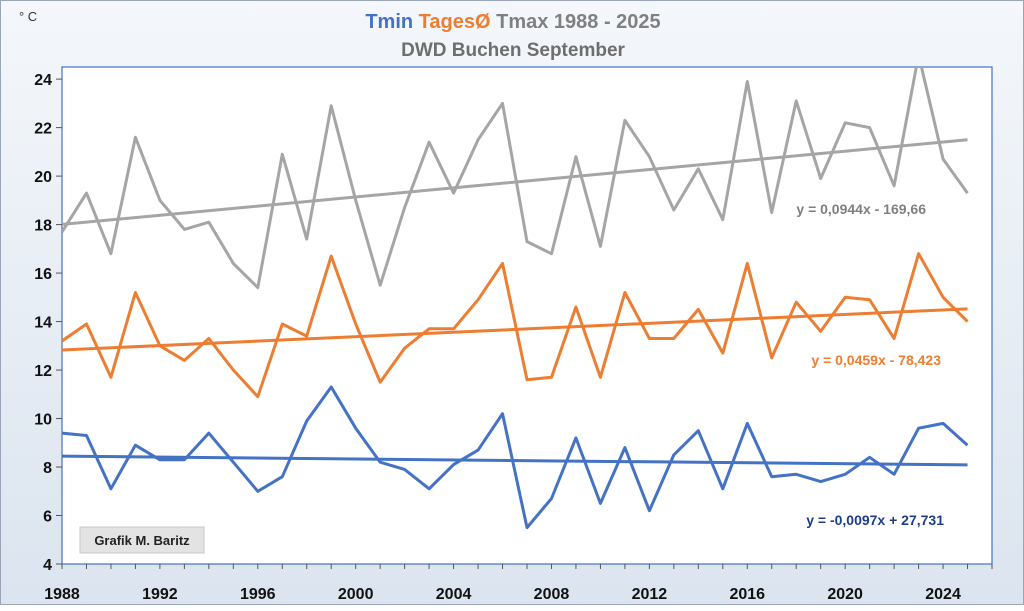 The height and width of the screenshot is (611, 1024). I want to click on title-tagesmittel: TagesØ, so click(455, 22).